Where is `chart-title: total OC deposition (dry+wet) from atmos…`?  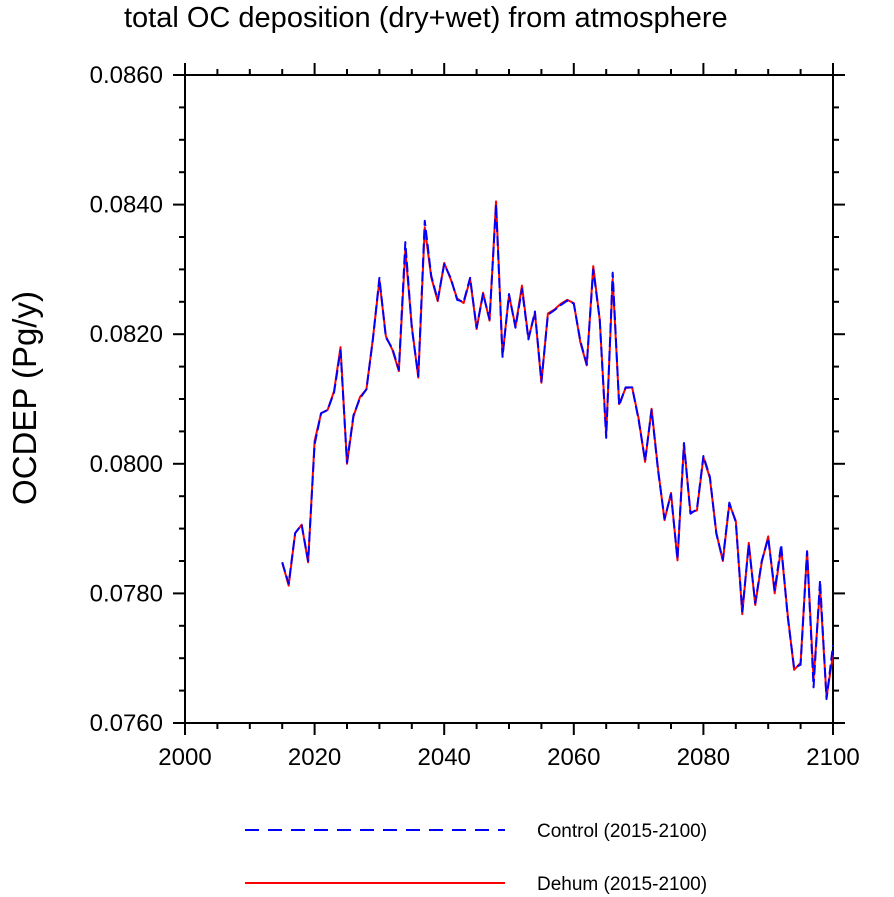
chart-title: total OC deposition (dry+wet) from atmos… is located at coordinates (426, 18).